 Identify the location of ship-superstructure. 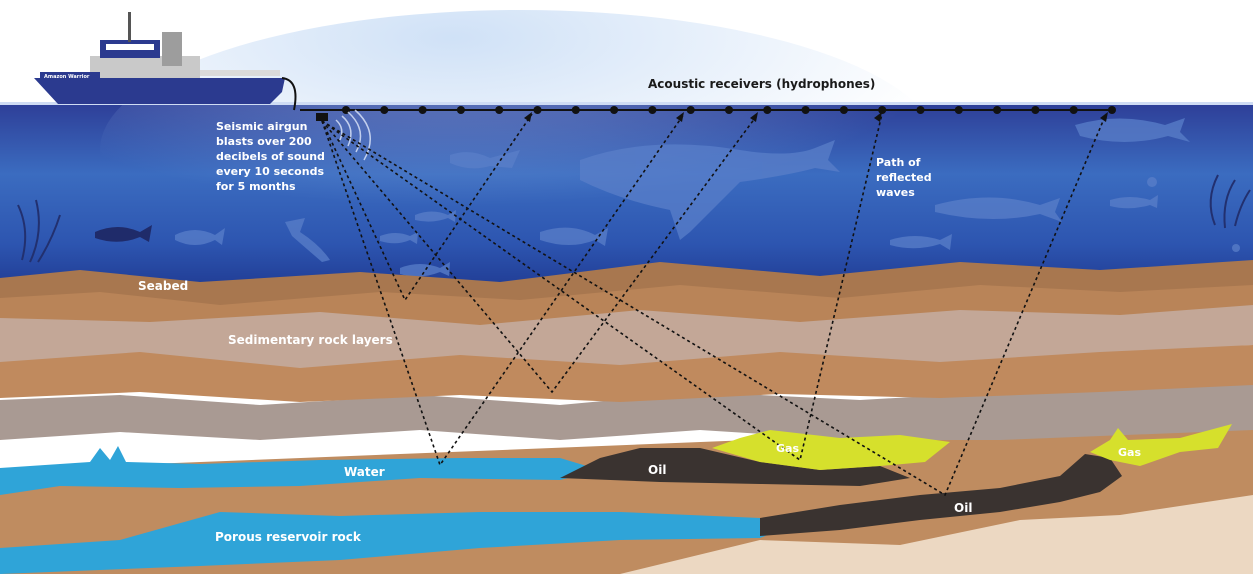
(145, 67).